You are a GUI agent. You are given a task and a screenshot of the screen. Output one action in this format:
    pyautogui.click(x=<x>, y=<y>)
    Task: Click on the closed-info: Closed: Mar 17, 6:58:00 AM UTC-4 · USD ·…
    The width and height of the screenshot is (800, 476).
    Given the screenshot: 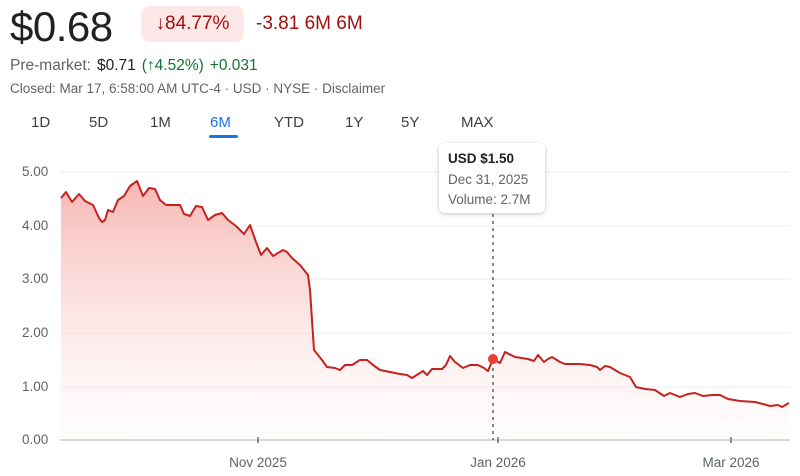 What is the action you would take?
    pyautogui.click(x=198, y=88)
    